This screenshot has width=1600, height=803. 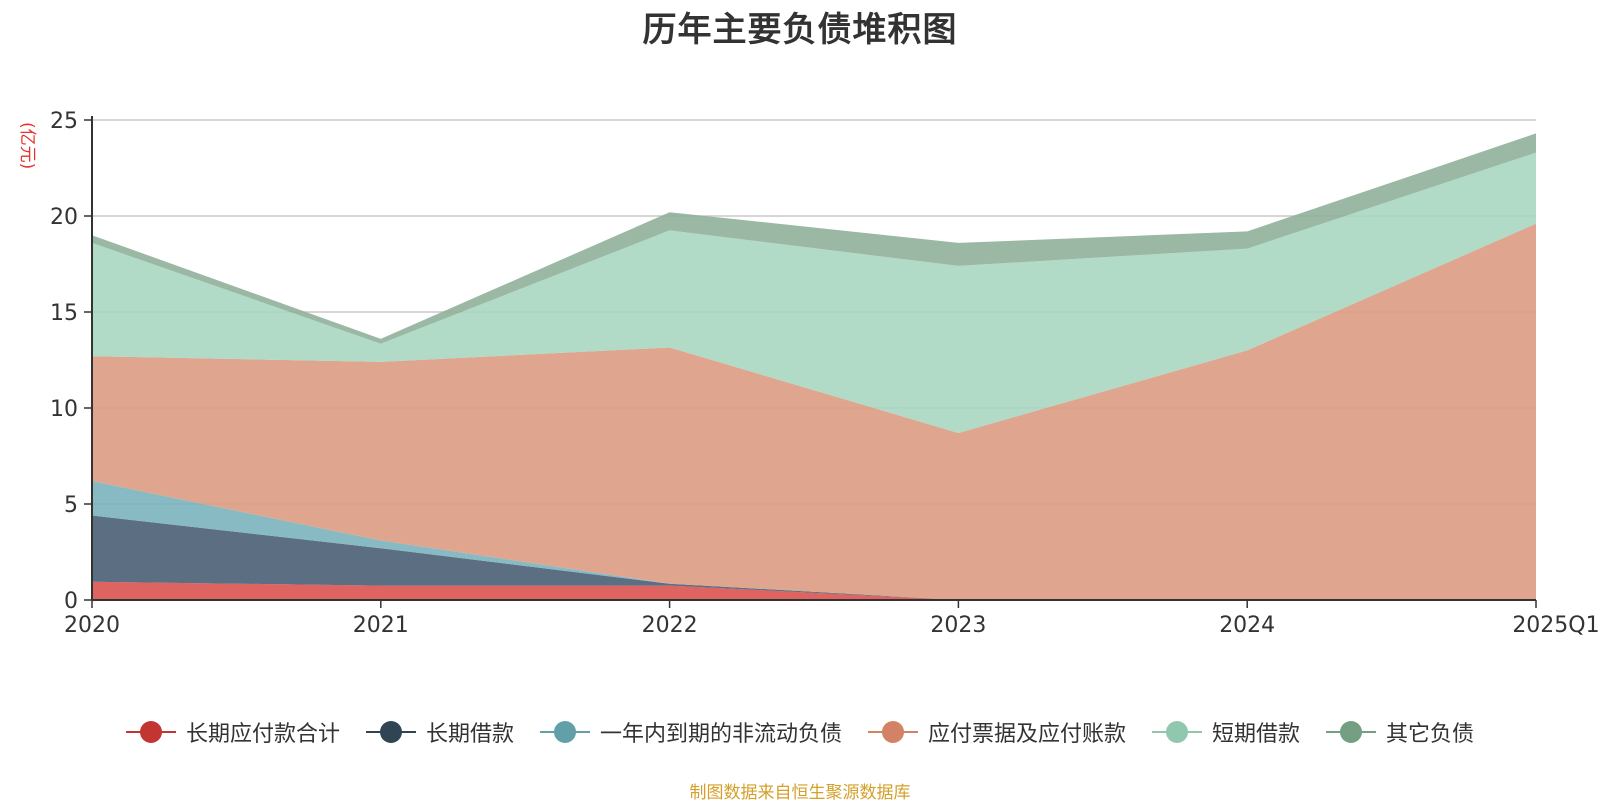 I want to click on legend-item: 其它负债, so click(x=1400, y=732).